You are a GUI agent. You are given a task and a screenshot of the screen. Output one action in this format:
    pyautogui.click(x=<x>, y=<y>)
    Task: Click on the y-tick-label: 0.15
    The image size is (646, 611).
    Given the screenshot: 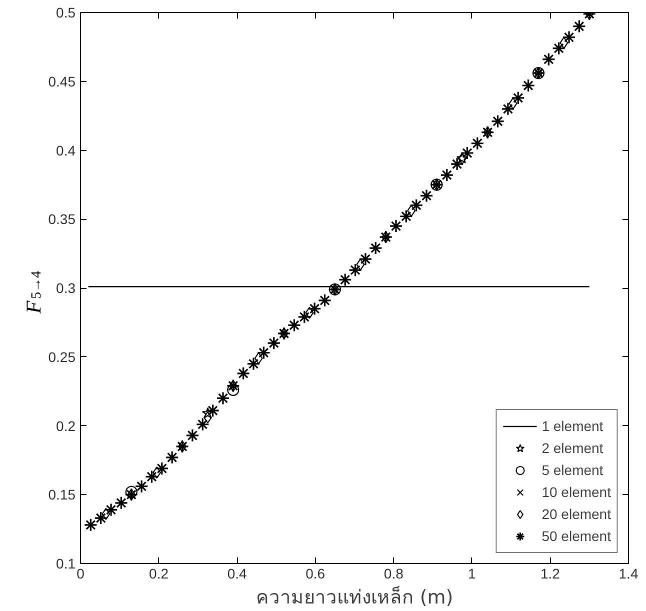 What is the action you would take?
    pyautogui.click(x=62, y=494)
    